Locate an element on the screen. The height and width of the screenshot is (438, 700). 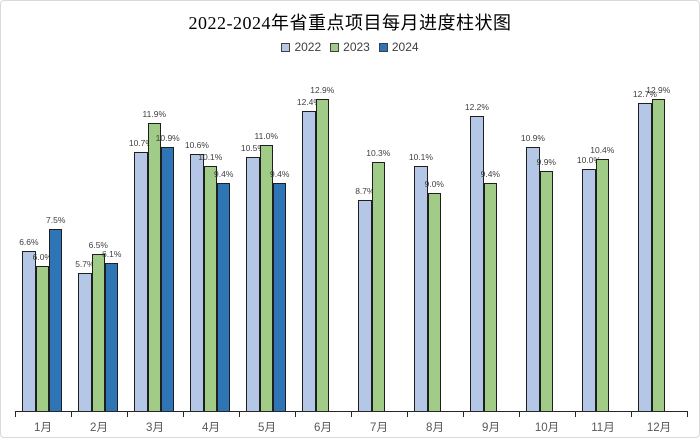
bar-value-label: 10.6% is located at coordinates (196, 145).